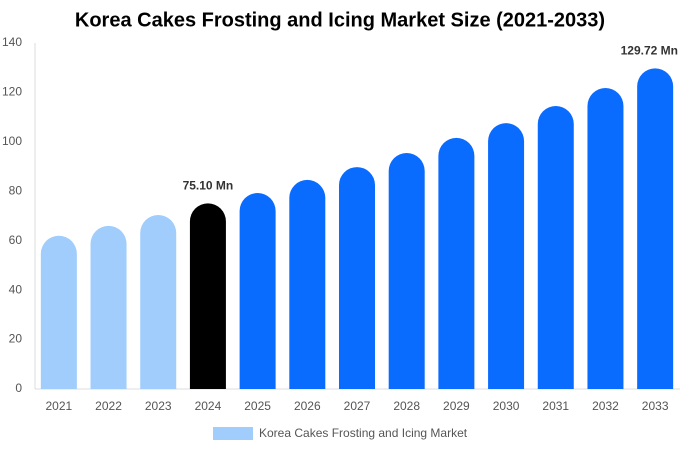  Describe the element at coordinates (649, 51) in the screenshot. I see `value-label: 129.72 Mn` at that location.